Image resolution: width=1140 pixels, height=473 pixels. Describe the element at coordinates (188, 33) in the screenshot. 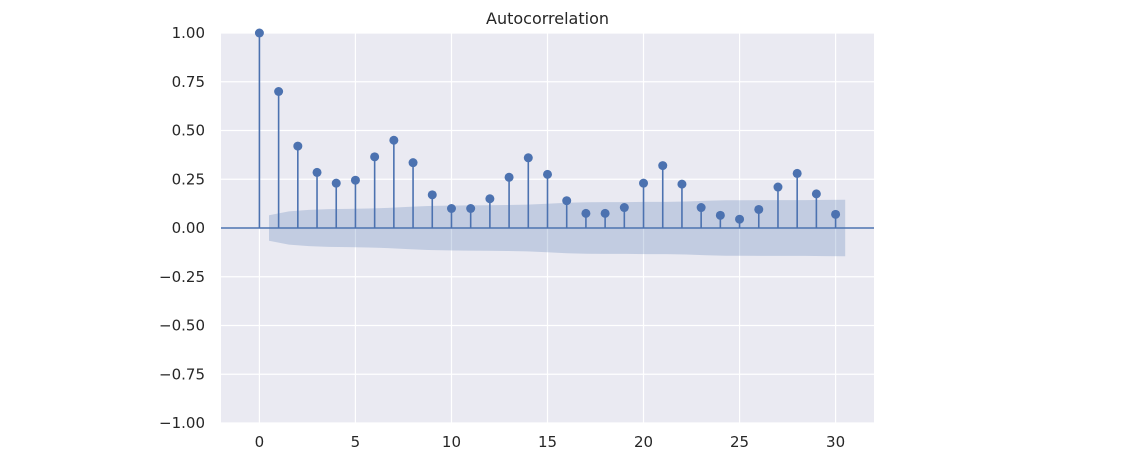

I see `y-tick-label: 1.00` at that location.